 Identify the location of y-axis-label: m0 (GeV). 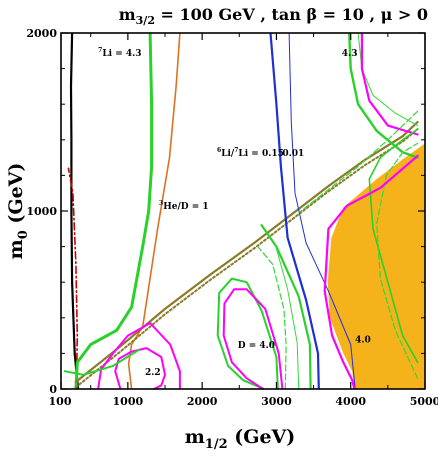
(18, 211).